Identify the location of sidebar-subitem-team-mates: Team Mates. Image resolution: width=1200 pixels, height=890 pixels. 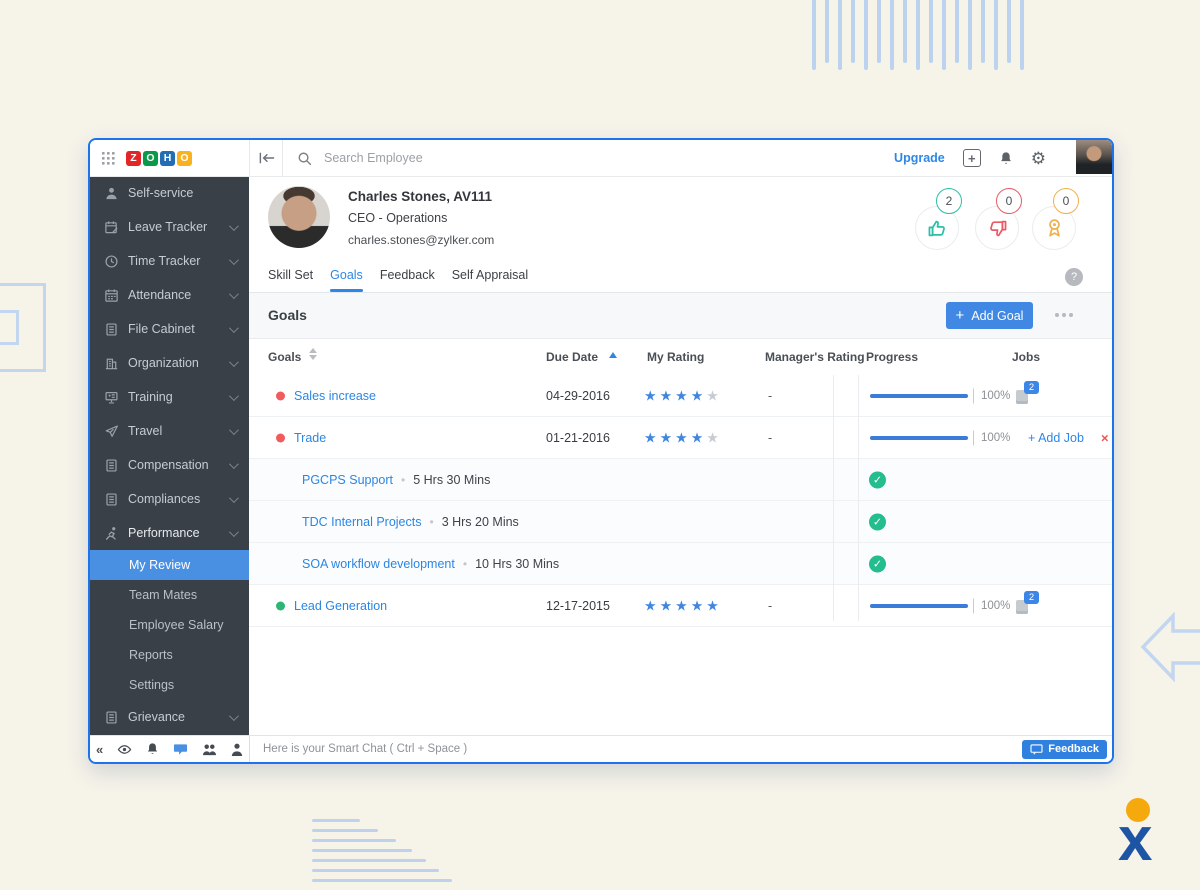
(169, 595).